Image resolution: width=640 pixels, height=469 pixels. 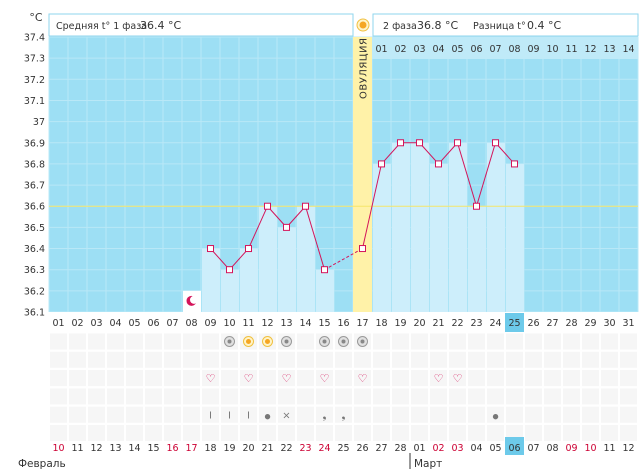 What do you see at coordinates (352, 379) in the screenshot?
I see `symbols: ♡ ♡ ♡ ♡ ♡ ♡ ♡ I I I ● × ❟ ❟ ●` at bounding box center [352, 379].